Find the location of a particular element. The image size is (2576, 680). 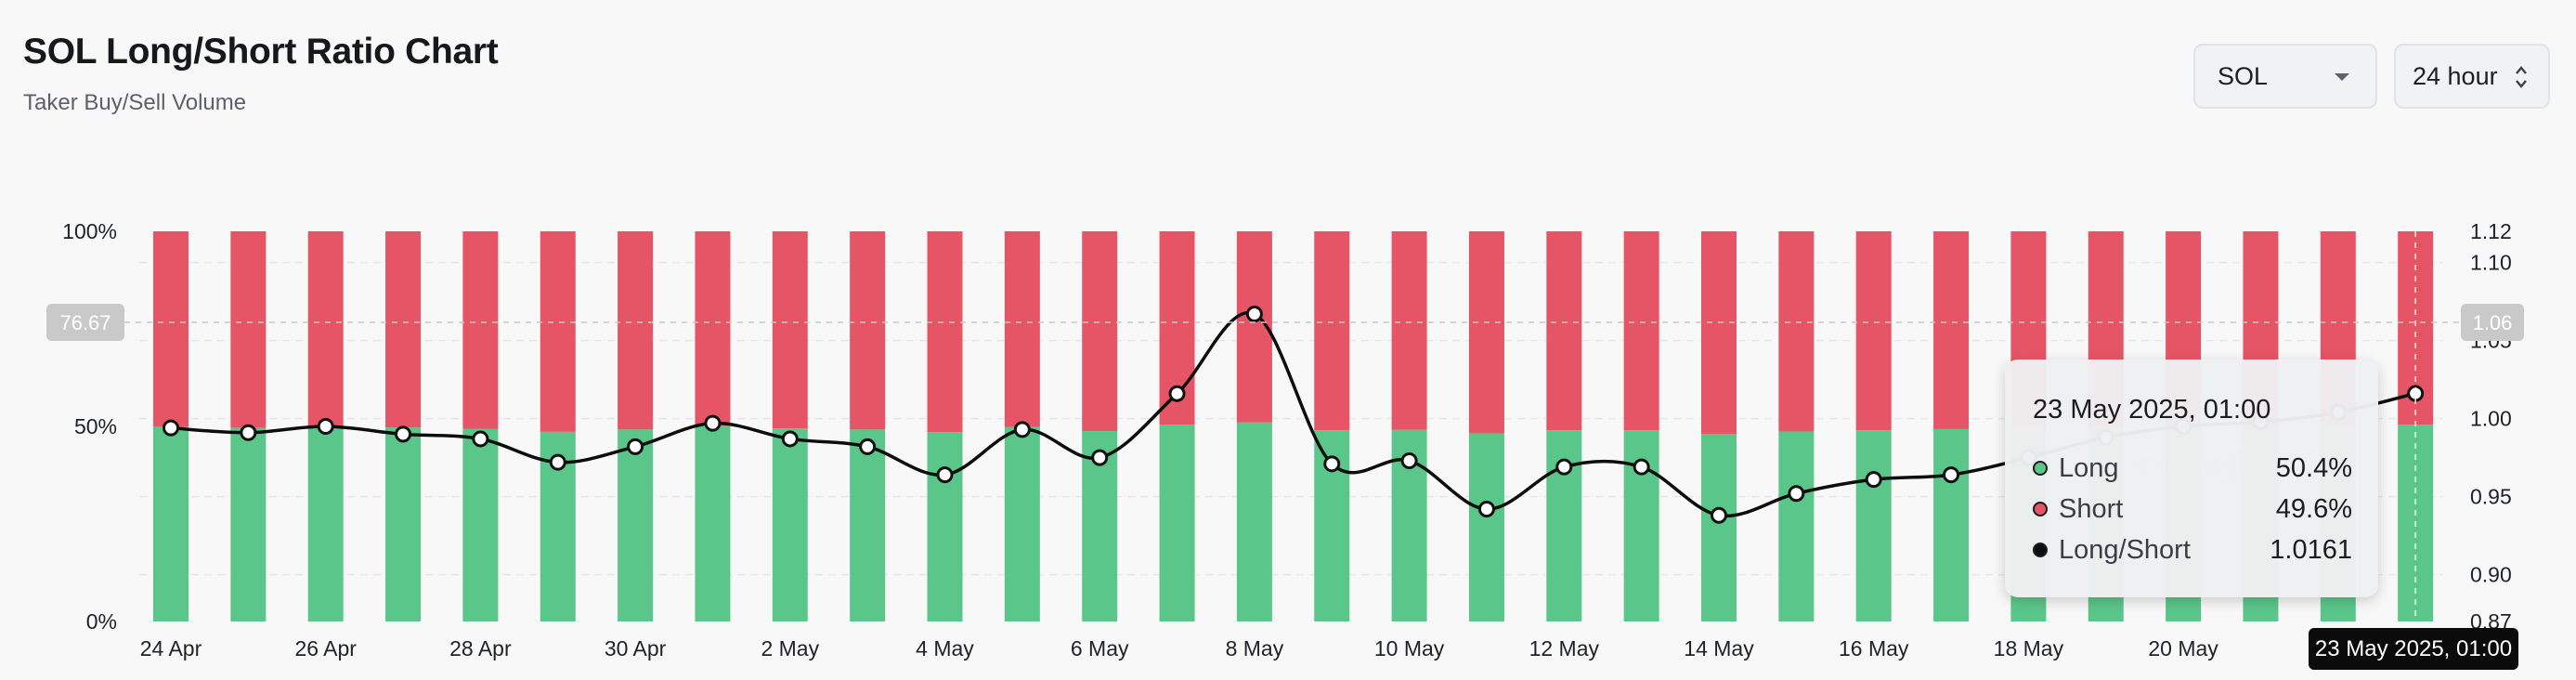

tooltip-date: 23 May 2025, 01:00 is located at coordinates (2152, 410).